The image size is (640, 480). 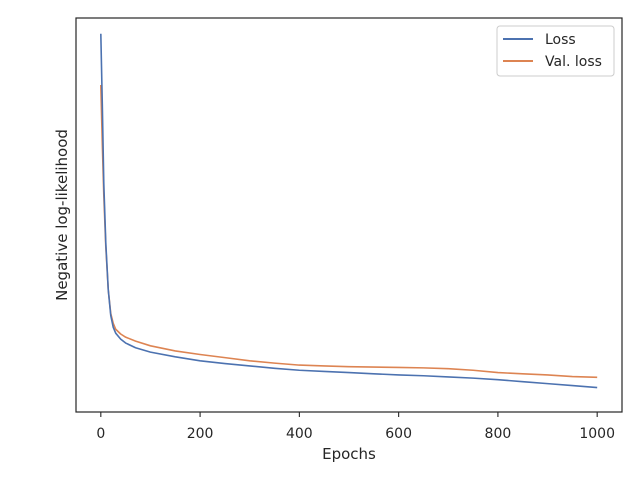 I want to click on x-tick-label: 1000, so click(x=597, y=434).